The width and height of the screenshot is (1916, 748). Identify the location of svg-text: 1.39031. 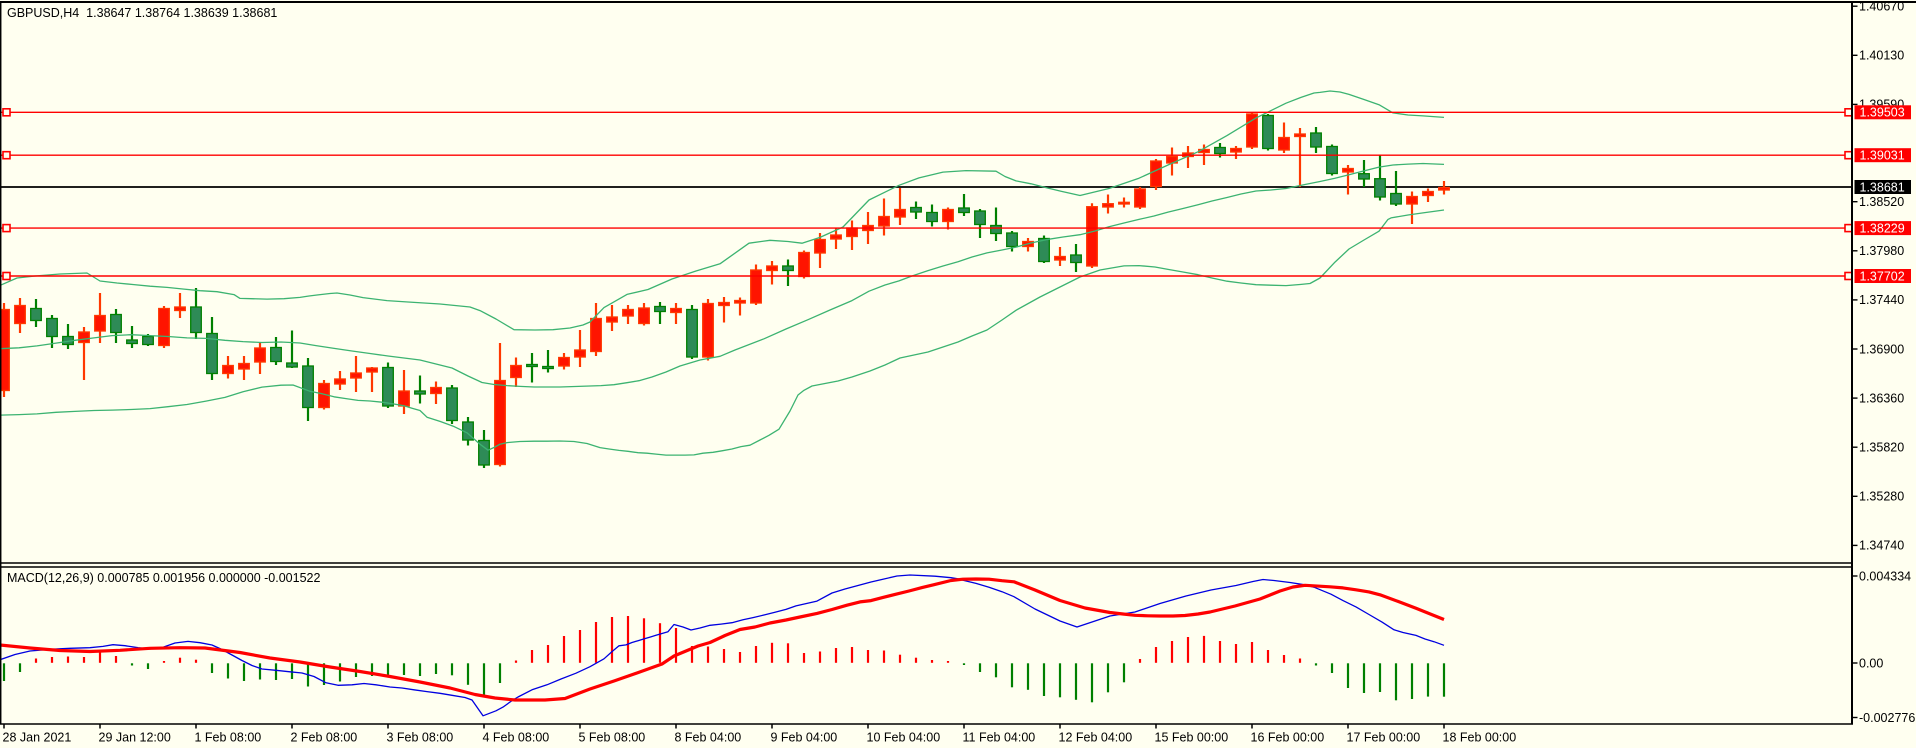
(1882, 156).